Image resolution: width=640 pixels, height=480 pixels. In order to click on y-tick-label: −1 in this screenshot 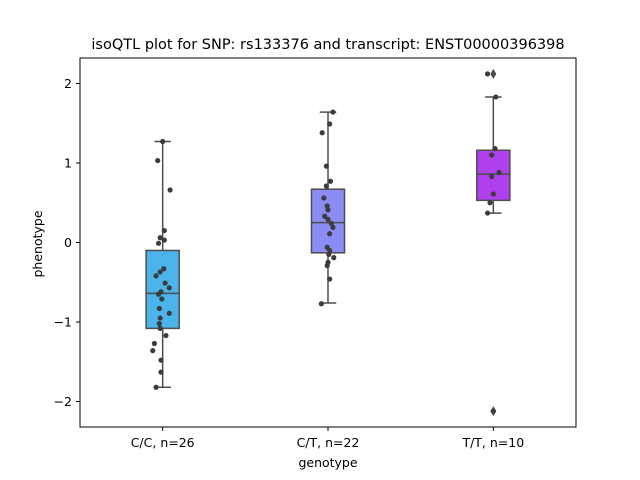, I will do `click(63, 322)`.